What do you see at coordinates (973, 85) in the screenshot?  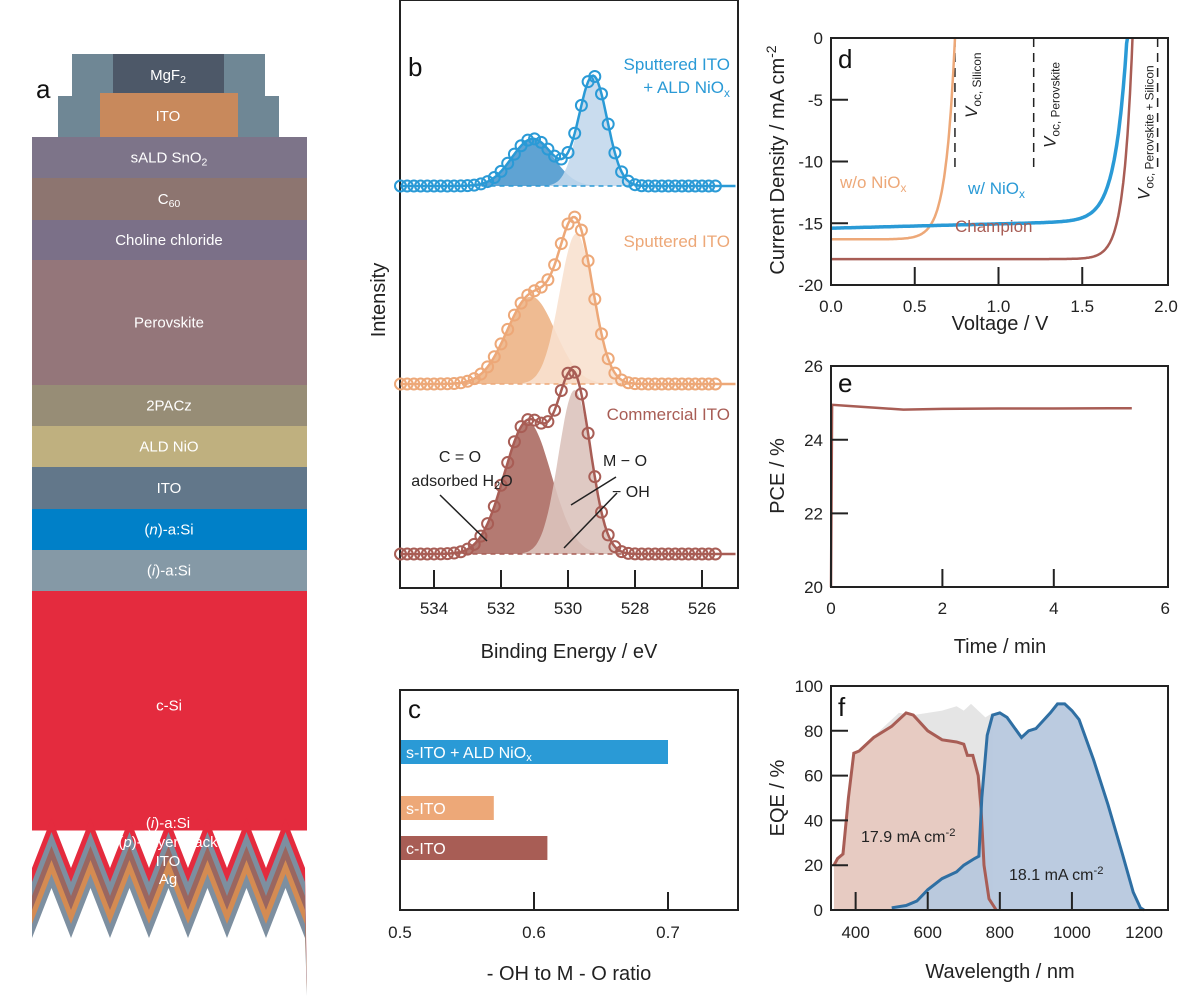 I see `voc-marker-label: Voc, Silicon` at bounding box center [973, 85].